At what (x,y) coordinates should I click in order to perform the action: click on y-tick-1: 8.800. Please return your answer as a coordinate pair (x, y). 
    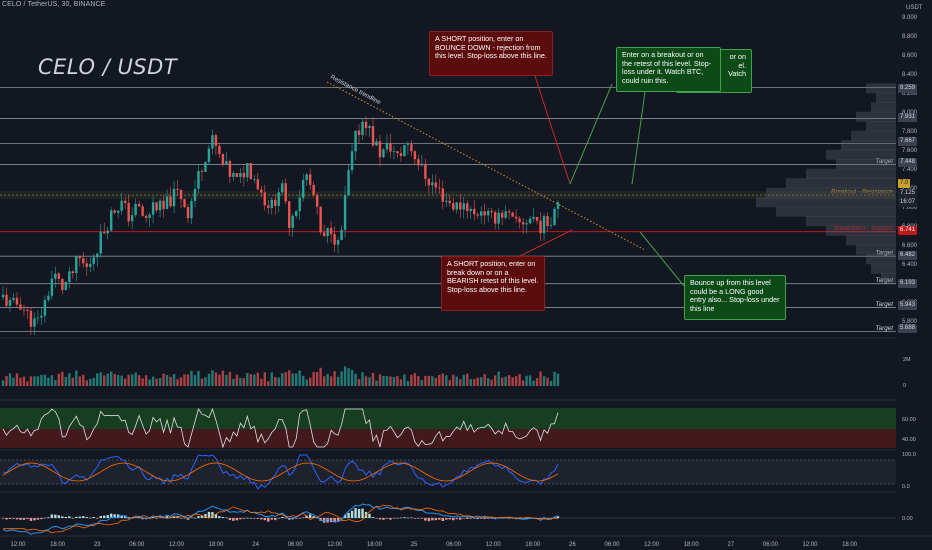
    Looking at the image, I should click on (910, 37).